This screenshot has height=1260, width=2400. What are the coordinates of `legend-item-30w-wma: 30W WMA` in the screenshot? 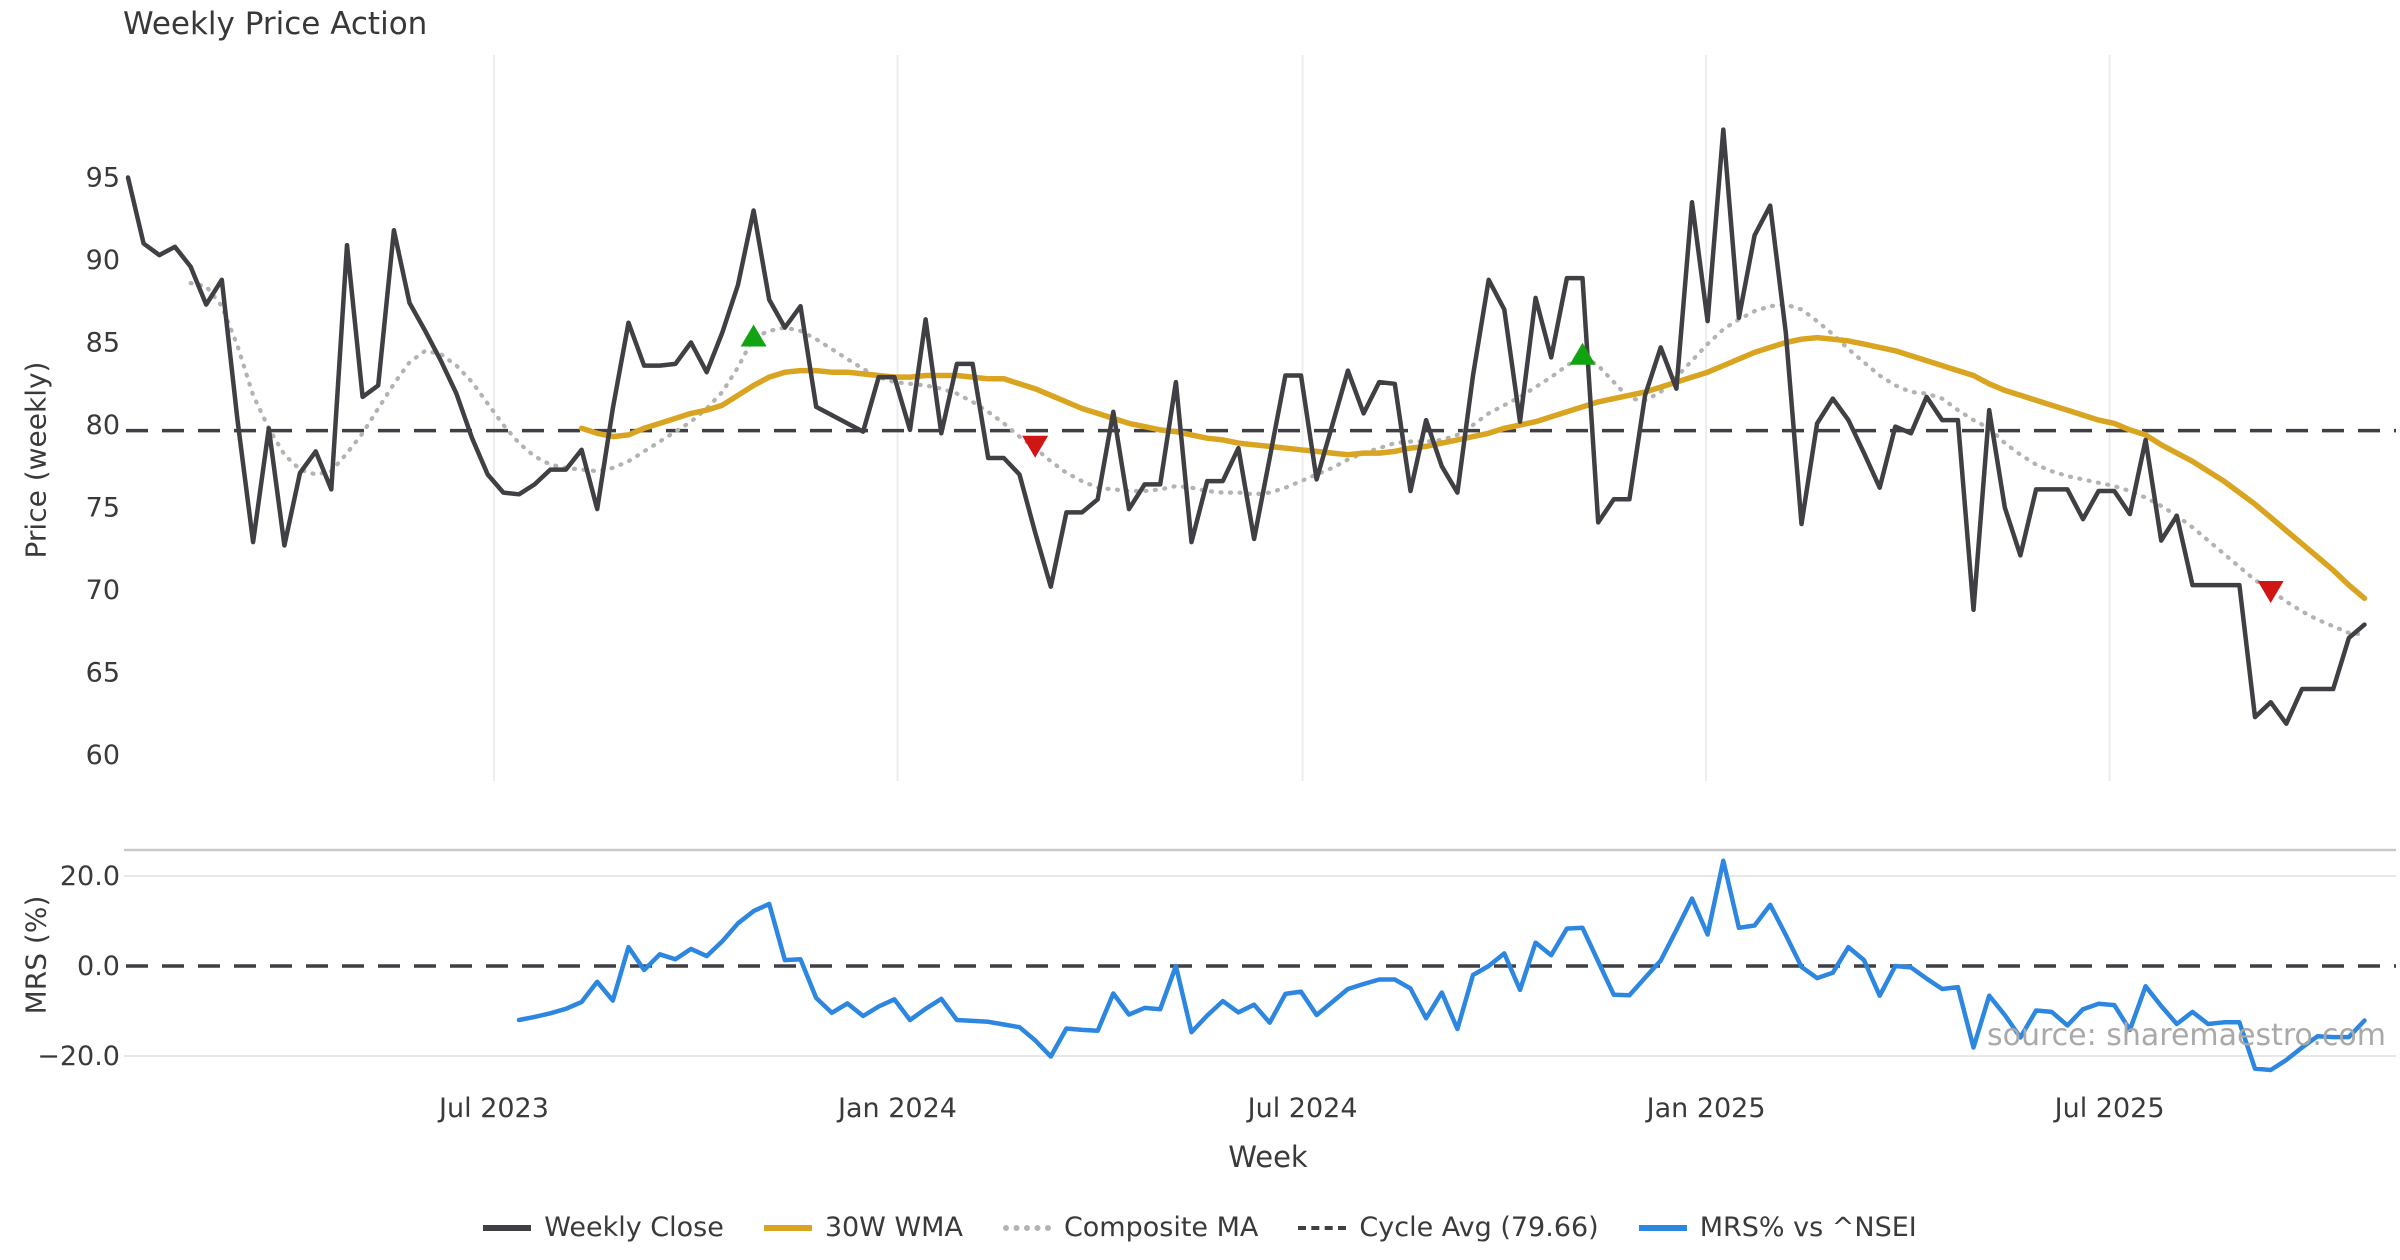 It's located at (863, 1227).